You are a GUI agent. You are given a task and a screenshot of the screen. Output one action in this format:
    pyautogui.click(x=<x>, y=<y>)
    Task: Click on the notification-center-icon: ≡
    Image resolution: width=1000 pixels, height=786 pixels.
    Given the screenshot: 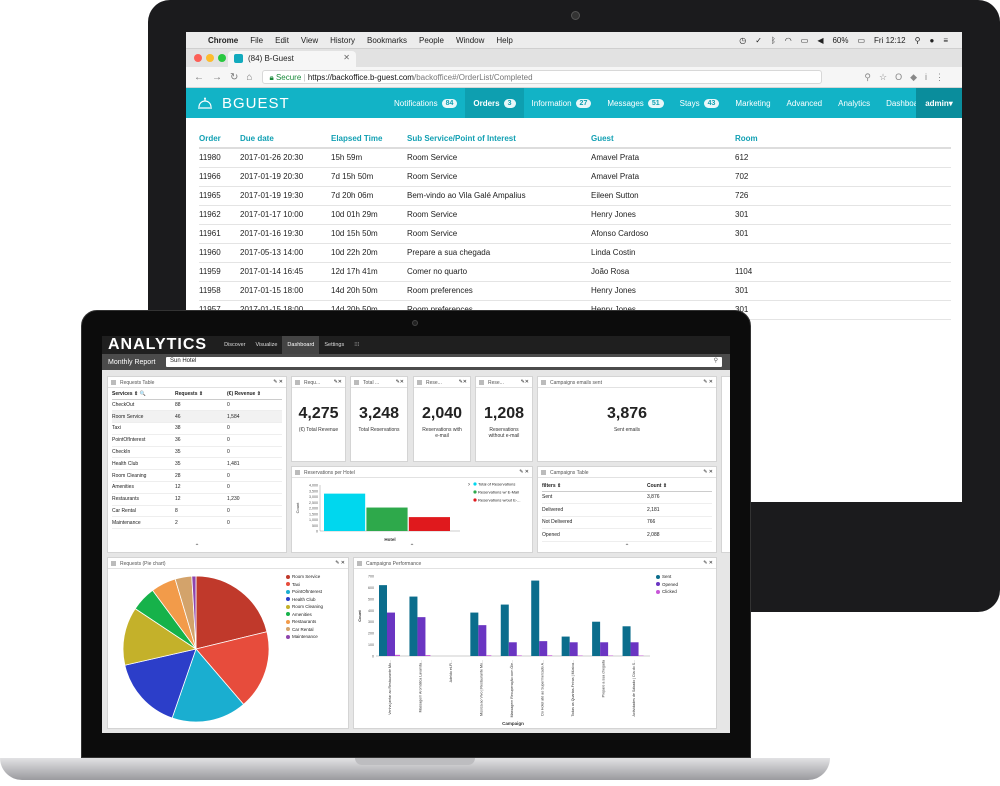 What is the action you would take?
    pyautogui.click(x=945, y=40)
    